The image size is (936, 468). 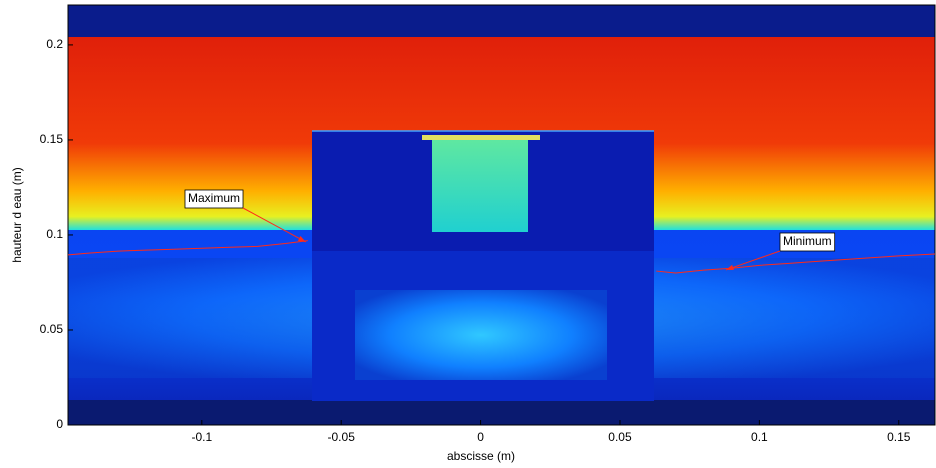 What do you see at coordinates (17, 214) in the screenshot?
I see `y-axis-label: hauteur d eau (m)` at bounding box center [17, 214].